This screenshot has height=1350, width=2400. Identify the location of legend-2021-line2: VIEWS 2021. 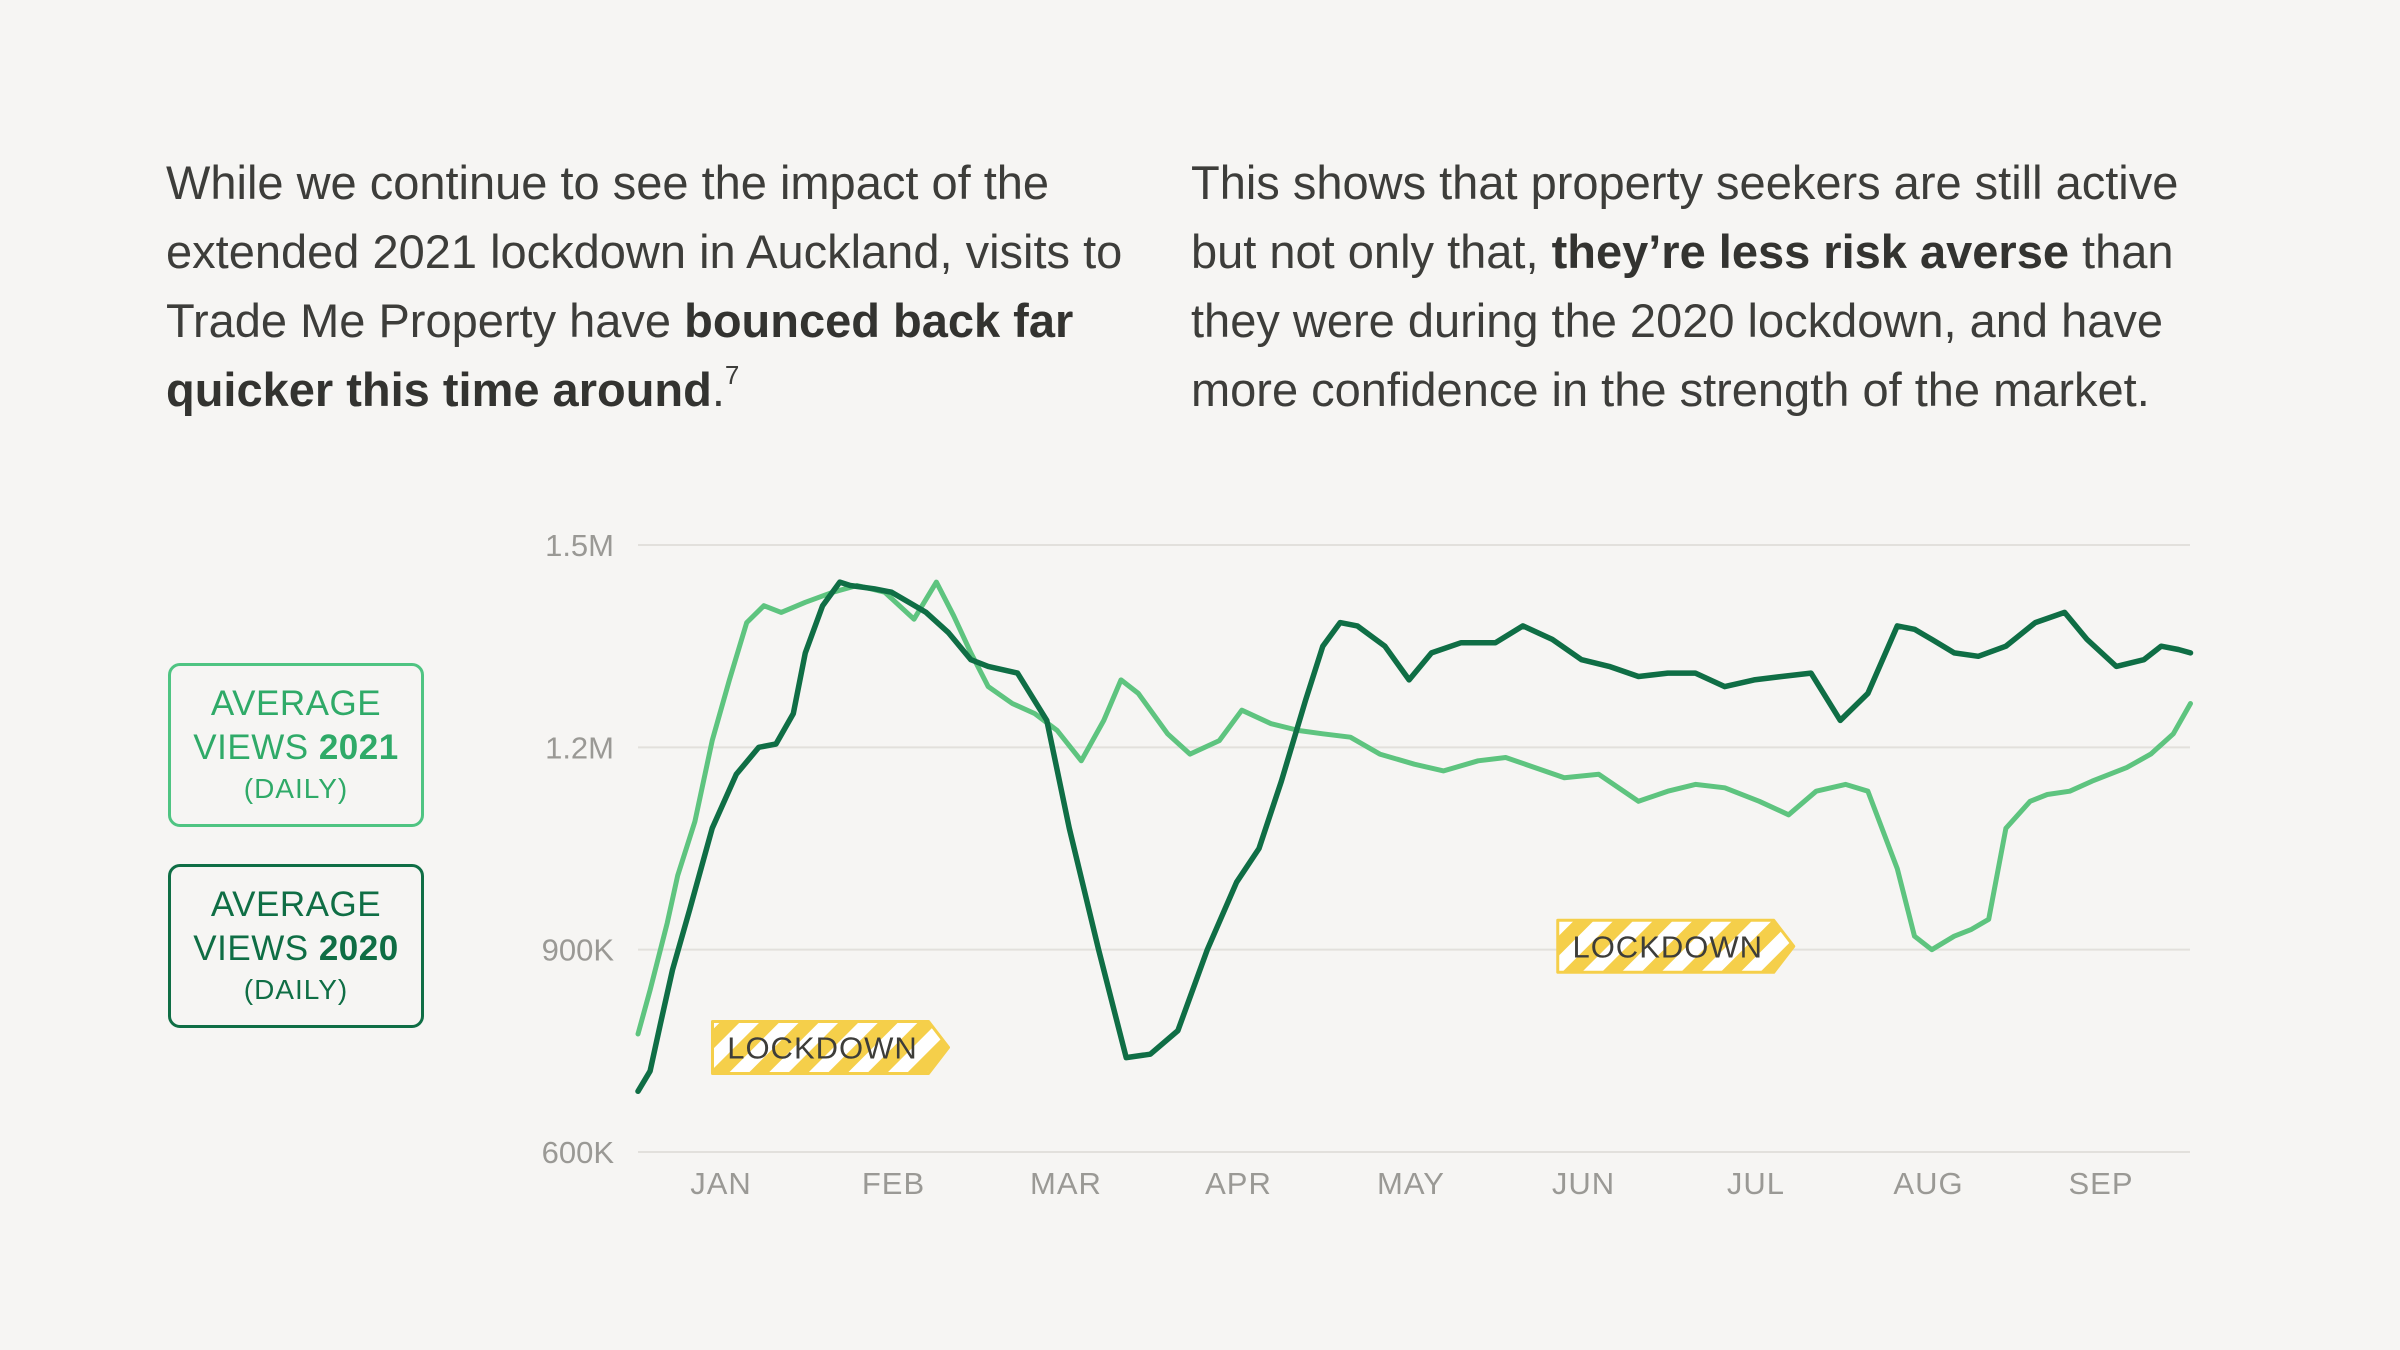
(295, 748).